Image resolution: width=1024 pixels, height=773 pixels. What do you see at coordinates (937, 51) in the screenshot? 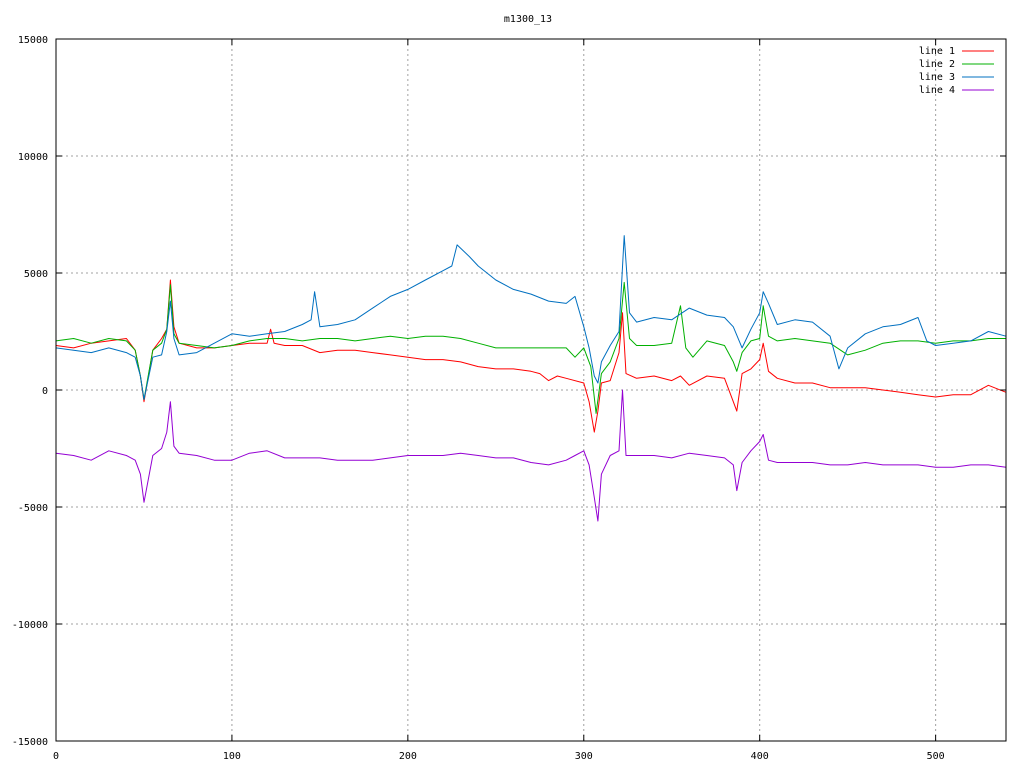
I see `legend-label: line 1` at bounding box center [937, 51].